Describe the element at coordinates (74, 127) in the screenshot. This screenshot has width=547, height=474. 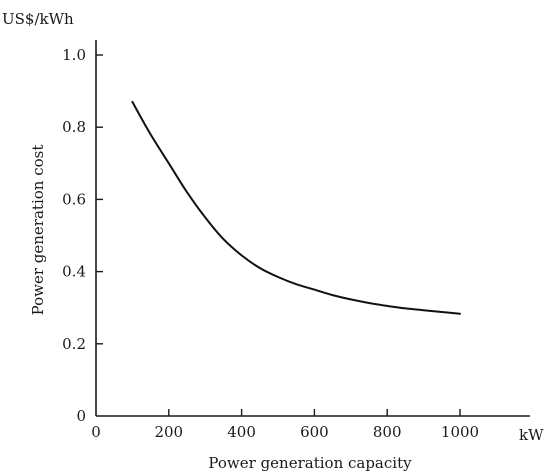
I see `y-tick-label: 0.8` at that location.